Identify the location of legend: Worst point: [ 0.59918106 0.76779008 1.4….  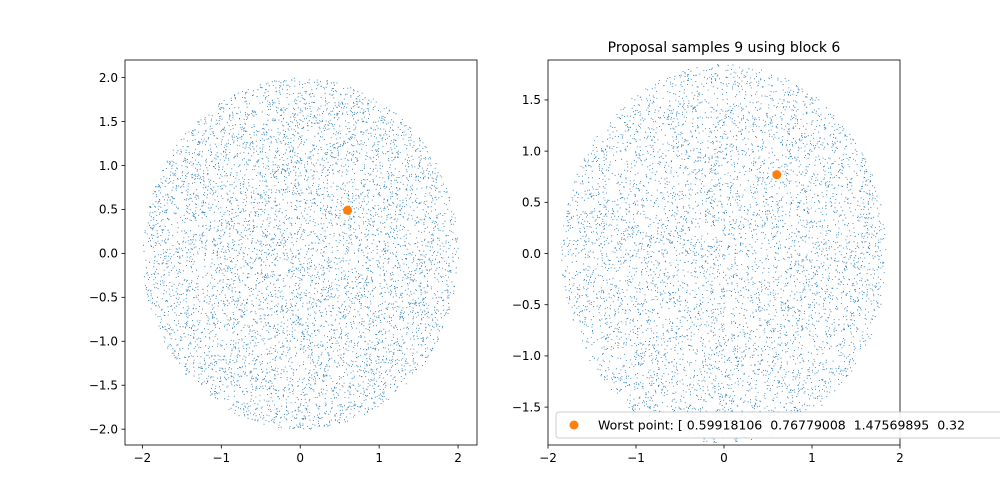
(777, 425).